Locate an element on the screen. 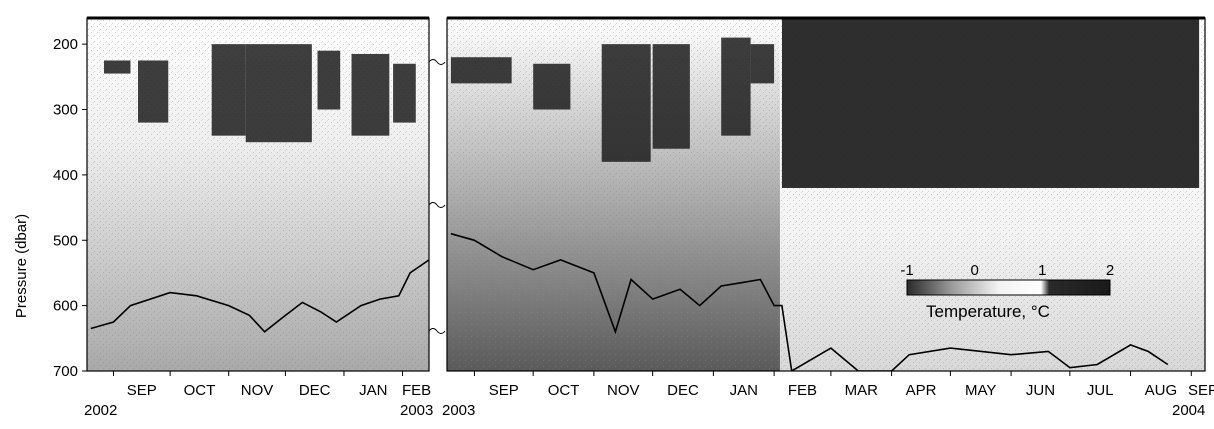  x-tick-label: JUL is located at coordinates (1100, 390).